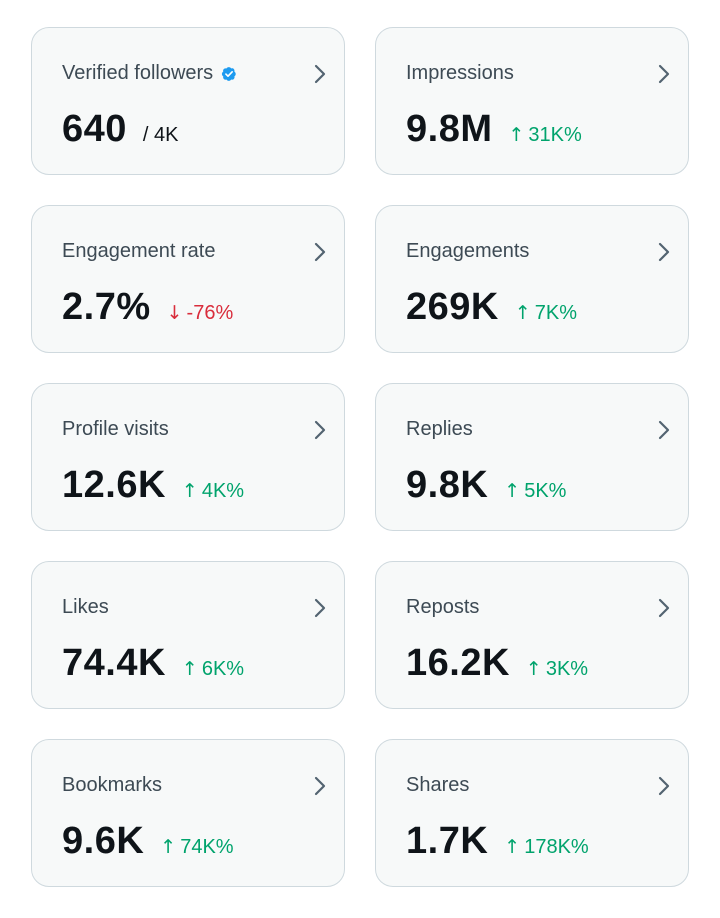  I want to click on card-title: Profile visits, so click(115, 429).